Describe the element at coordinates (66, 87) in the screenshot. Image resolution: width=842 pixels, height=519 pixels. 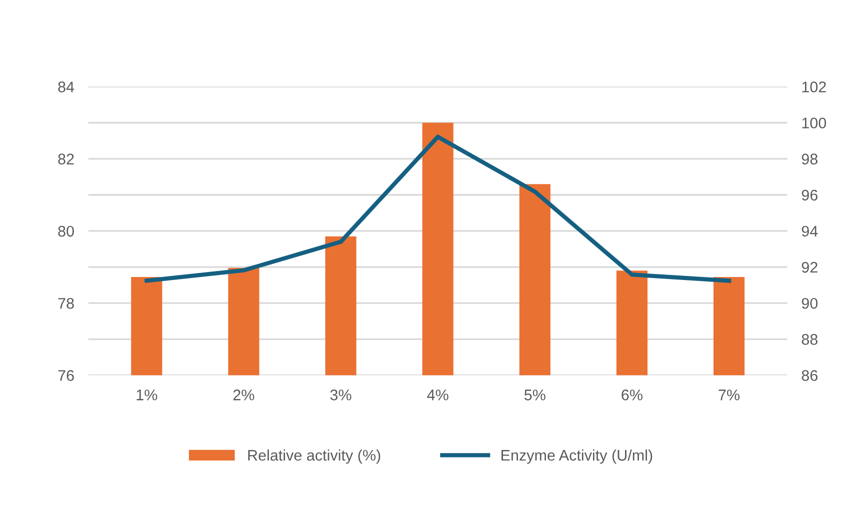
I see `y-tick-label: 84` at that location.